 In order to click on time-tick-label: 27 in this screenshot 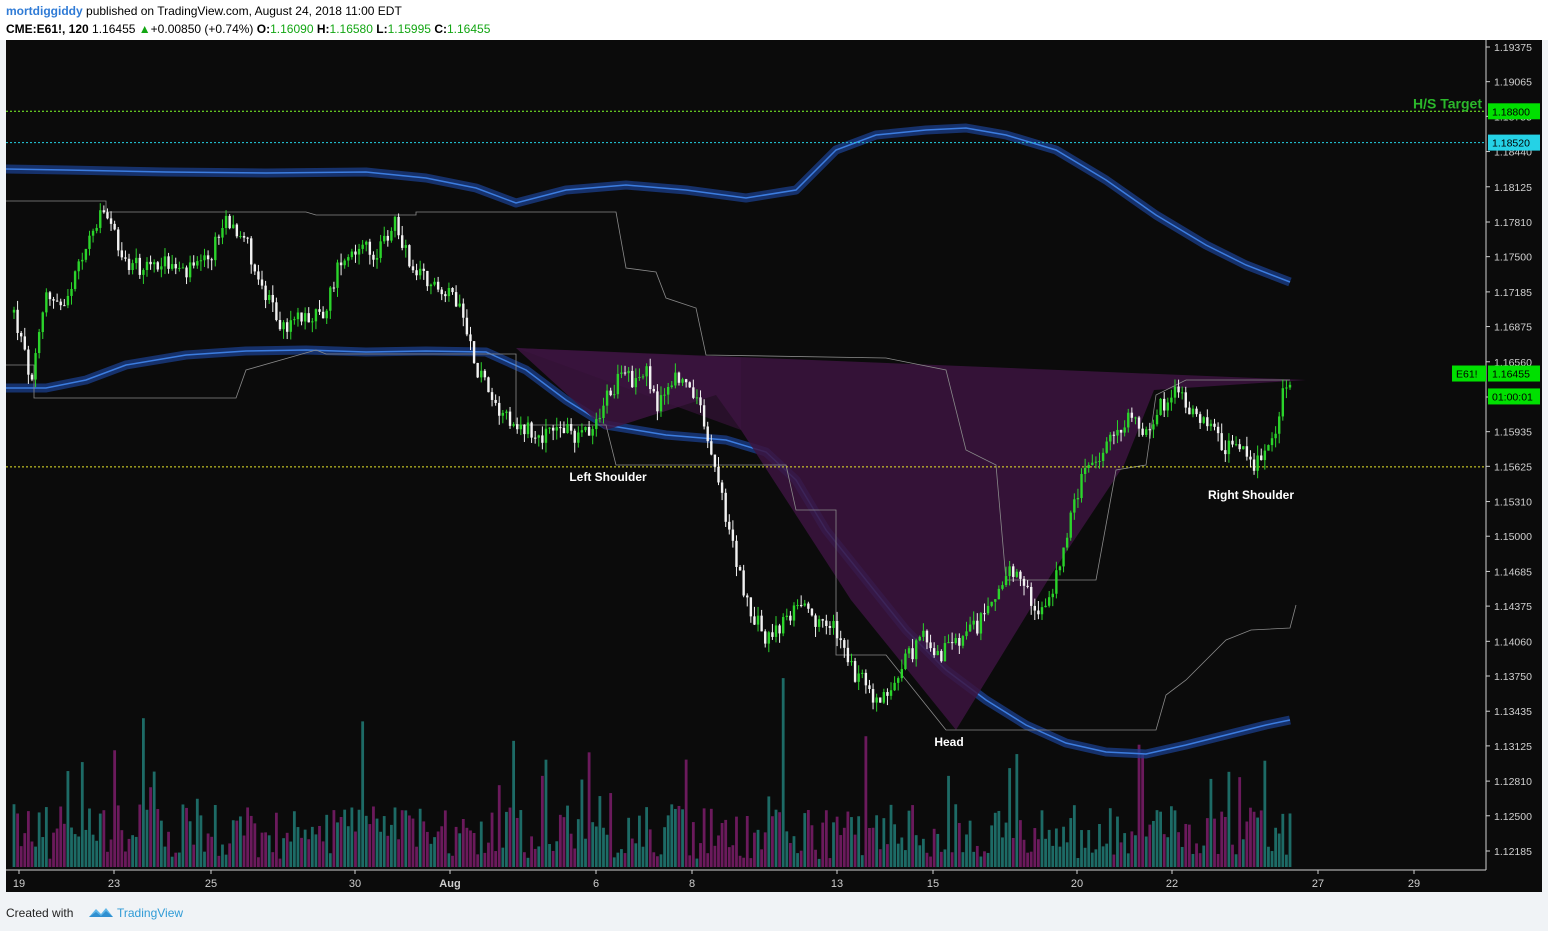, I will do `click(1318, 884)`.